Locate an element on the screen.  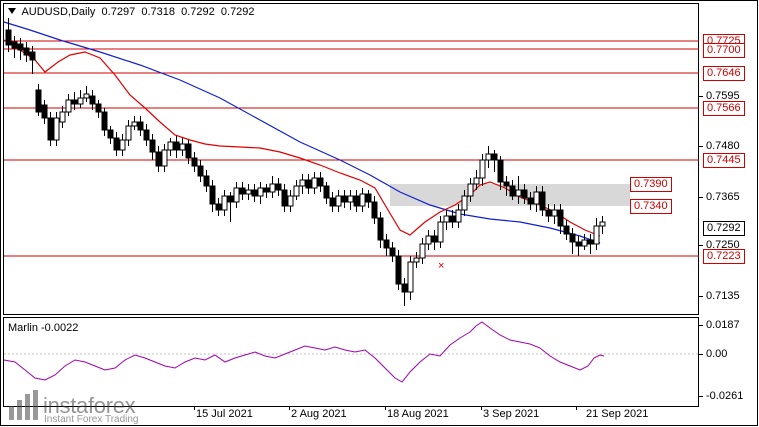
price-tick: 0.7135 is located at coordinates (723, 296).